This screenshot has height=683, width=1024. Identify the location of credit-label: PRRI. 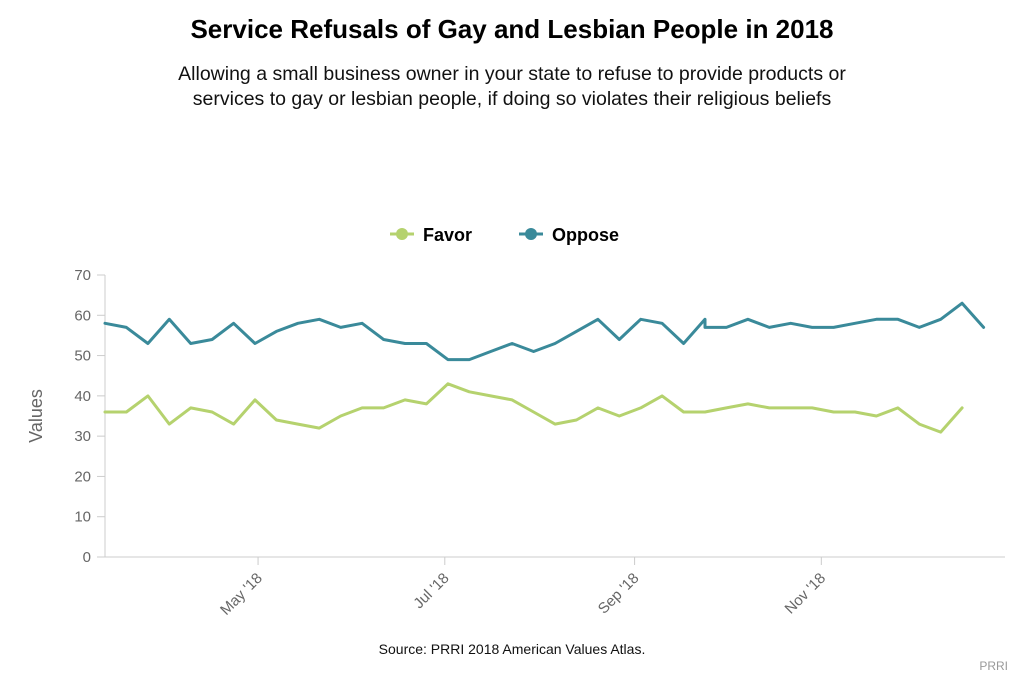
(993, 666).